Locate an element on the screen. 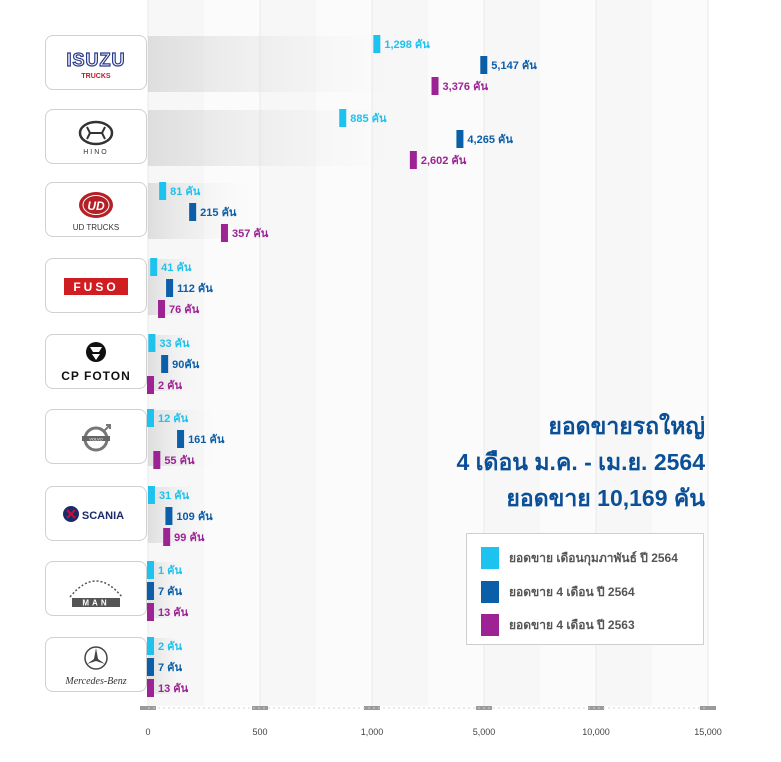  svg-text: TRUCKS is located at coordinates (95, 76).